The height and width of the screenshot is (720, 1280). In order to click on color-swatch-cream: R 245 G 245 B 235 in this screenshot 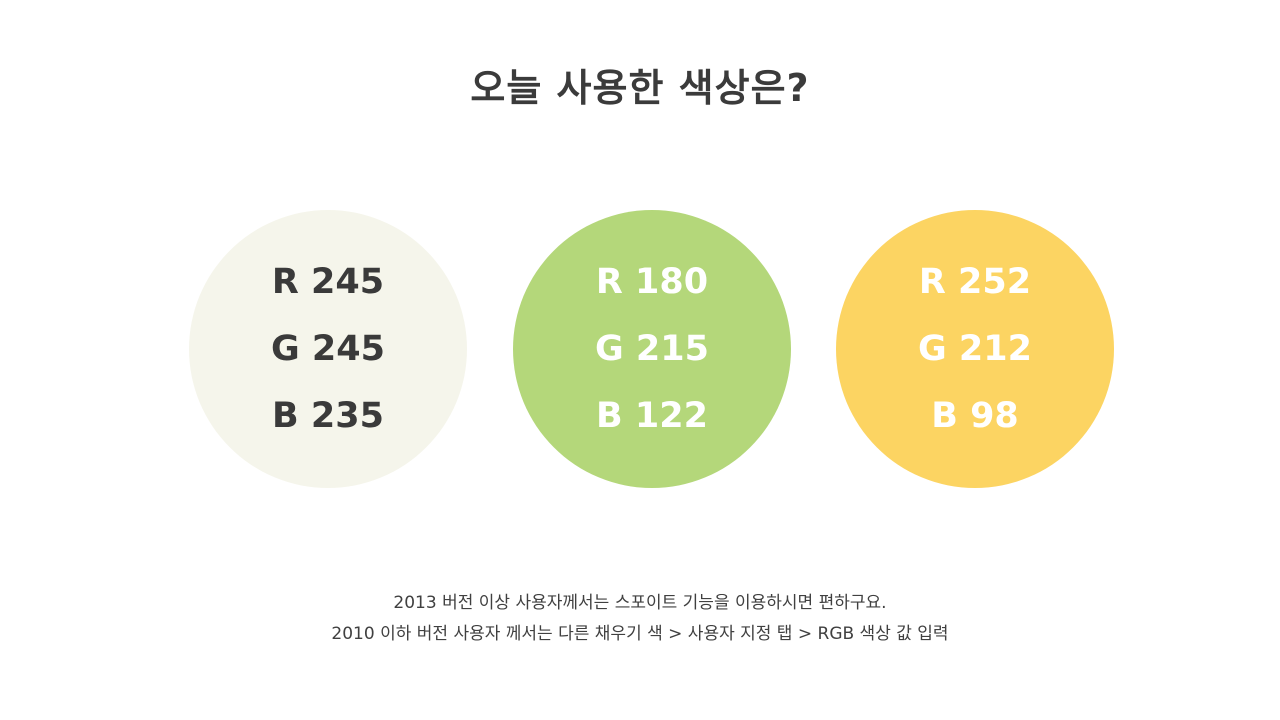, I will do `click(328, 349)`.